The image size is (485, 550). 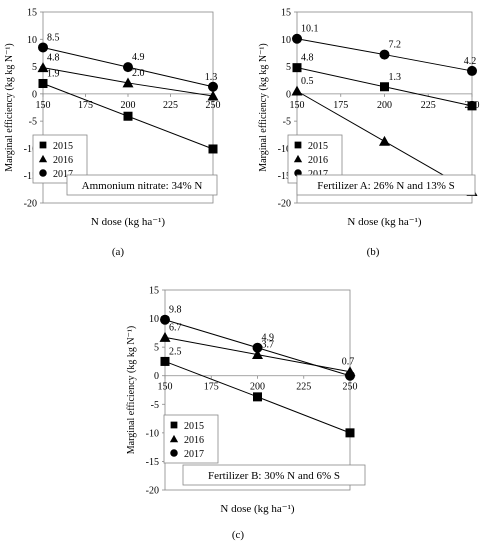 I want to click on data-label-2017: 8.5, so click(x=53, y=37).